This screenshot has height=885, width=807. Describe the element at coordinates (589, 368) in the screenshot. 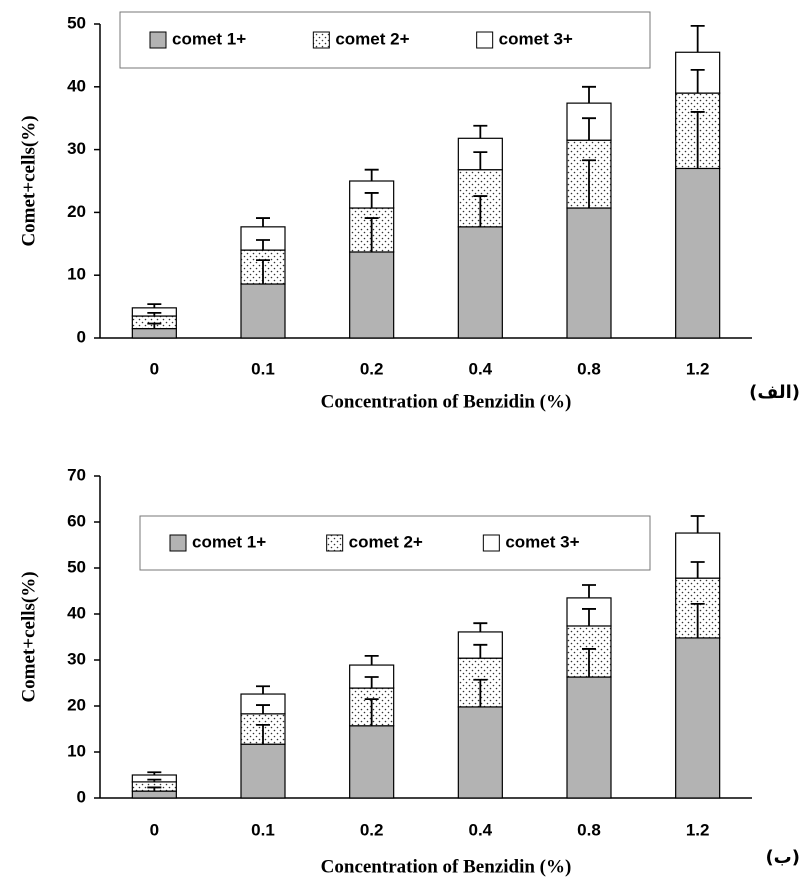

I see `x-tick-label: 0.8` at that location.